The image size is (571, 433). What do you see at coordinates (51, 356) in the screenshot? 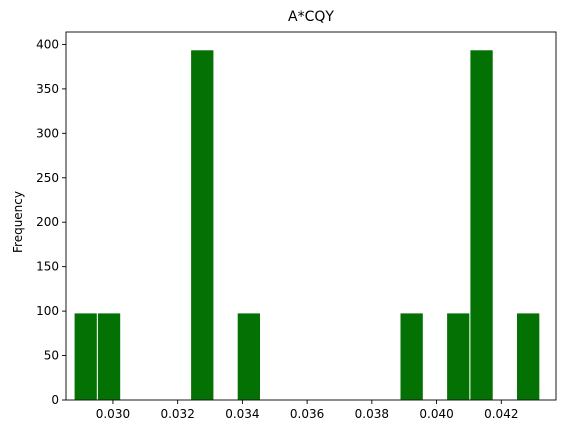
I see `y-tick-label: 50` at bounding box center [51, 356].